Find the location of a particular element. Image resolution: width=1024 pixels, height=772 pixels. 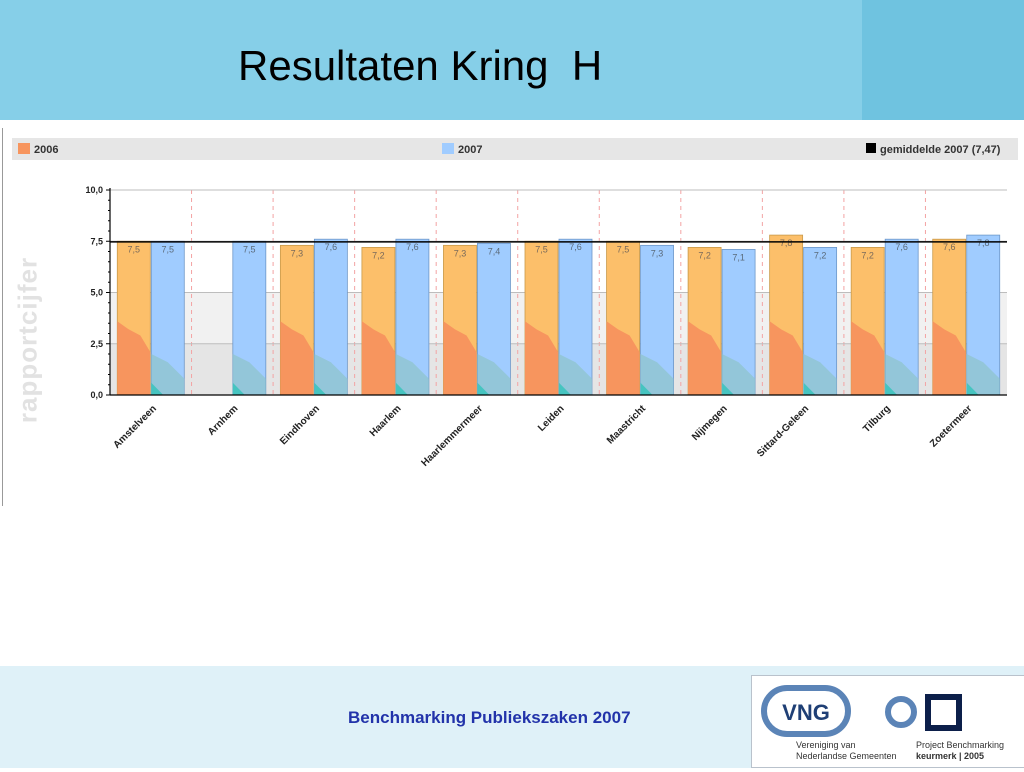

vng-caption-2: Nederlandse Gemeenten is located at coordinates (846, 756).